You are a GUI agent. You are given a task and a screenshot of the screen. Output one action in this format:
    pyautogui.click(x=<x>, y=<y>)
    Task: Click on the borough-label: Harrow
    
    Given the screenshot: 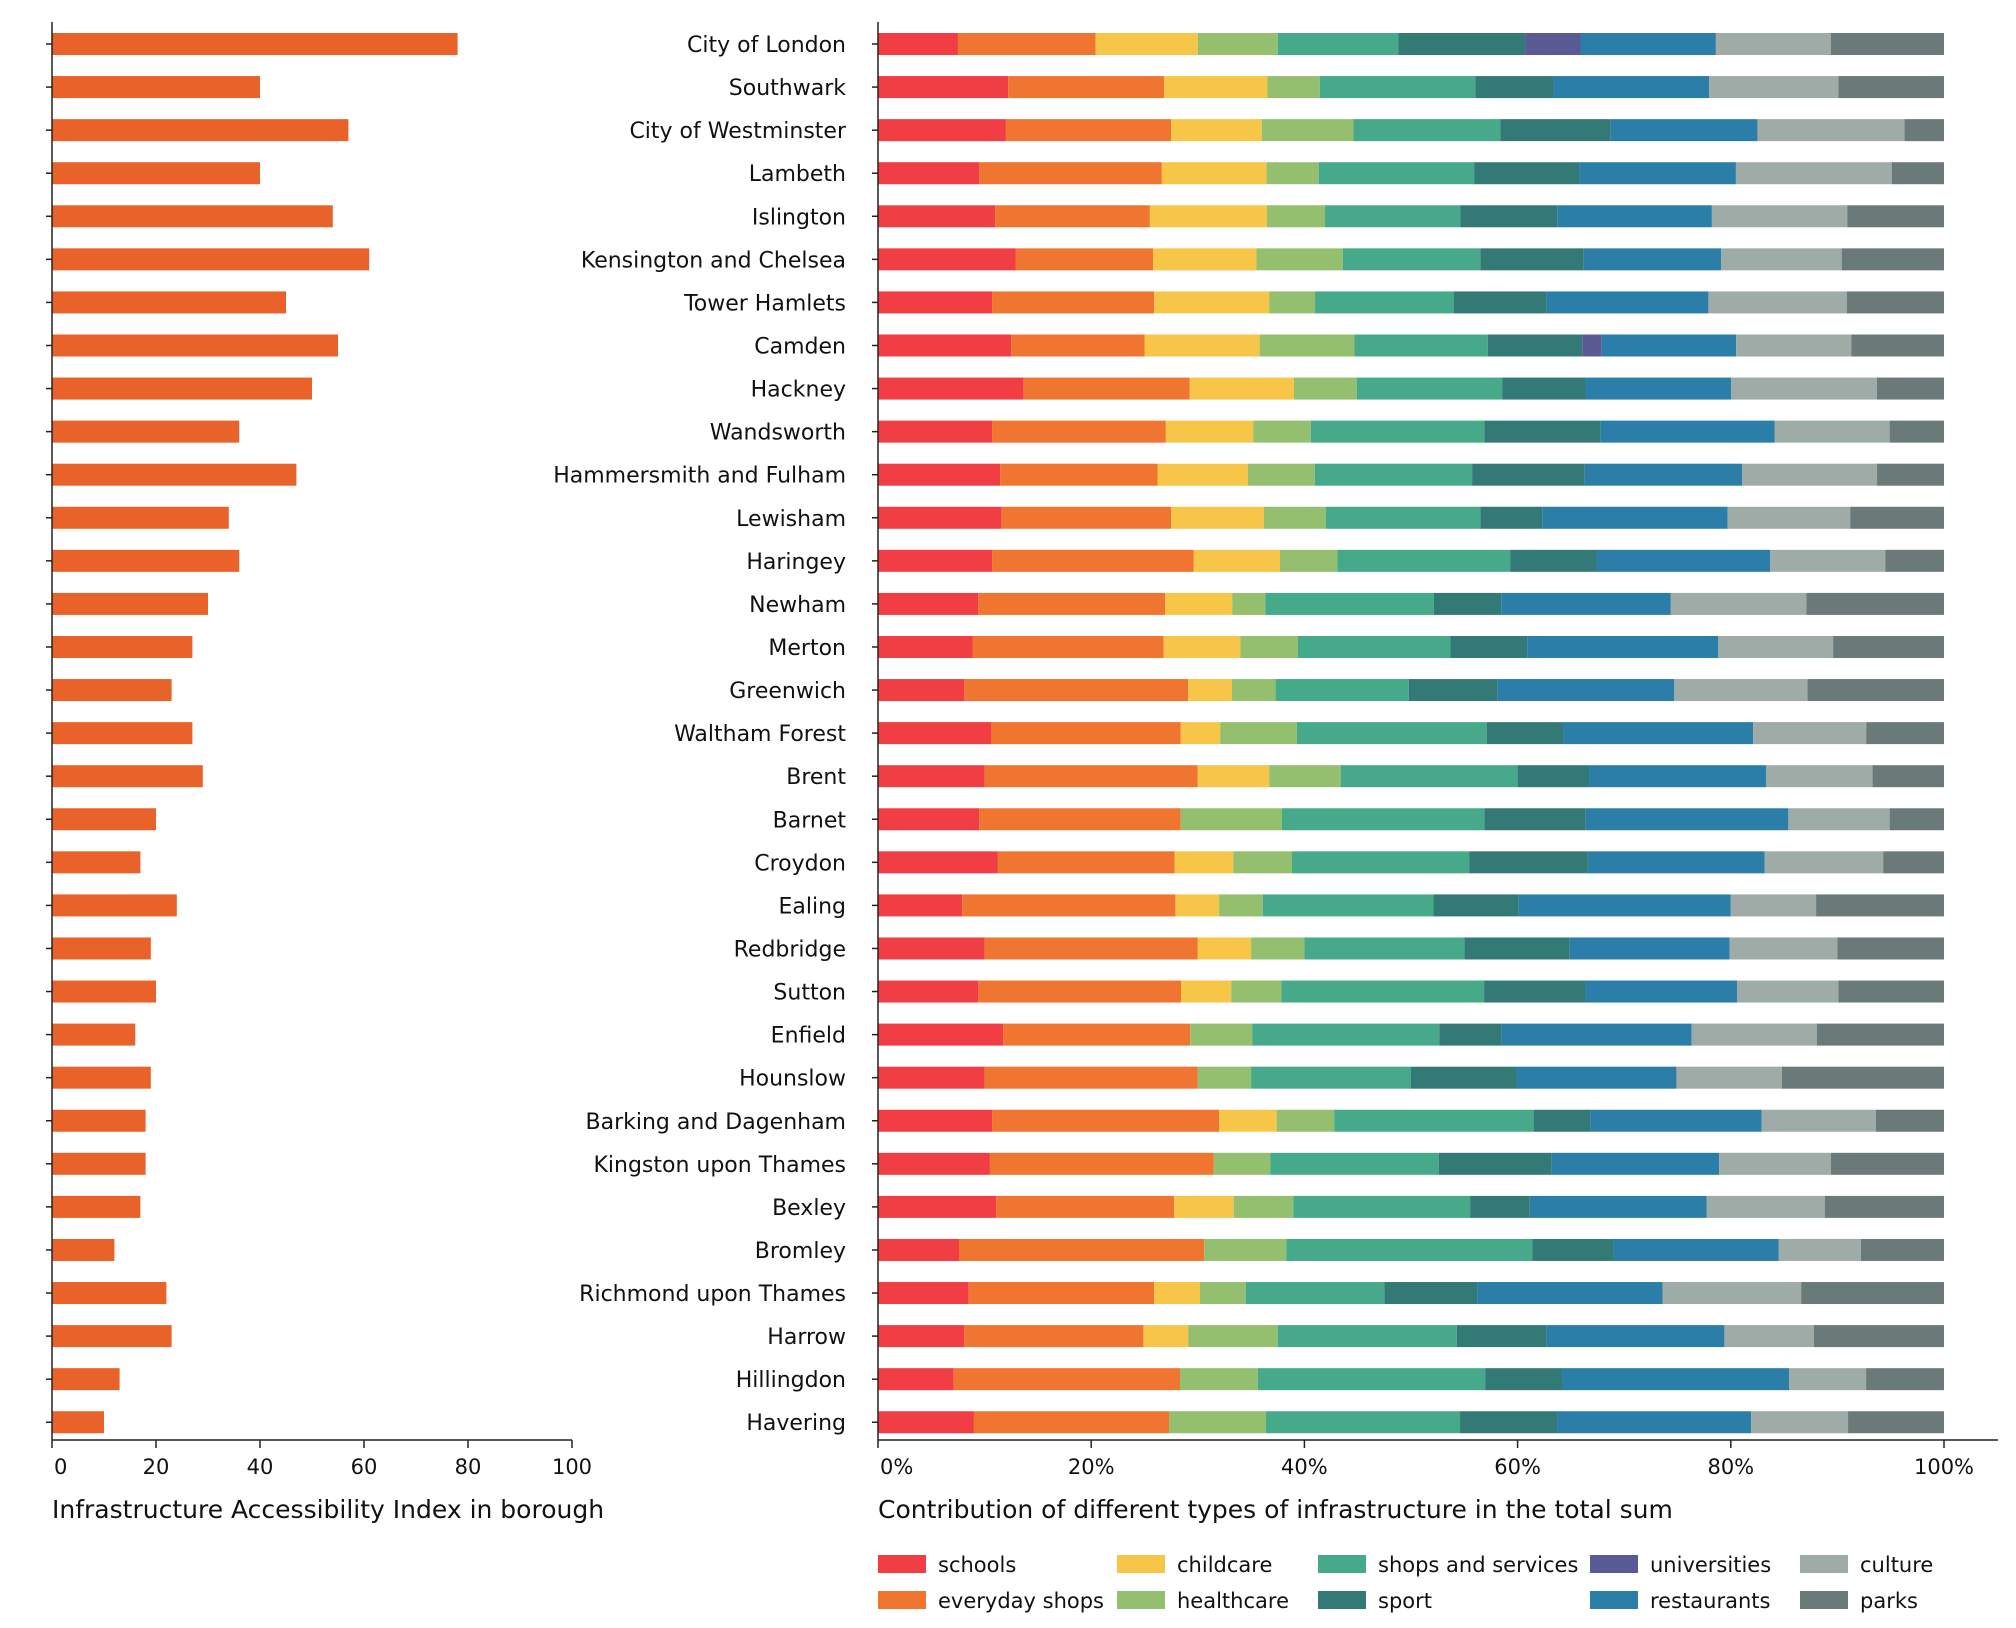 What is the action you would take?
    pyautogui.click(x=806, y=1337)
    